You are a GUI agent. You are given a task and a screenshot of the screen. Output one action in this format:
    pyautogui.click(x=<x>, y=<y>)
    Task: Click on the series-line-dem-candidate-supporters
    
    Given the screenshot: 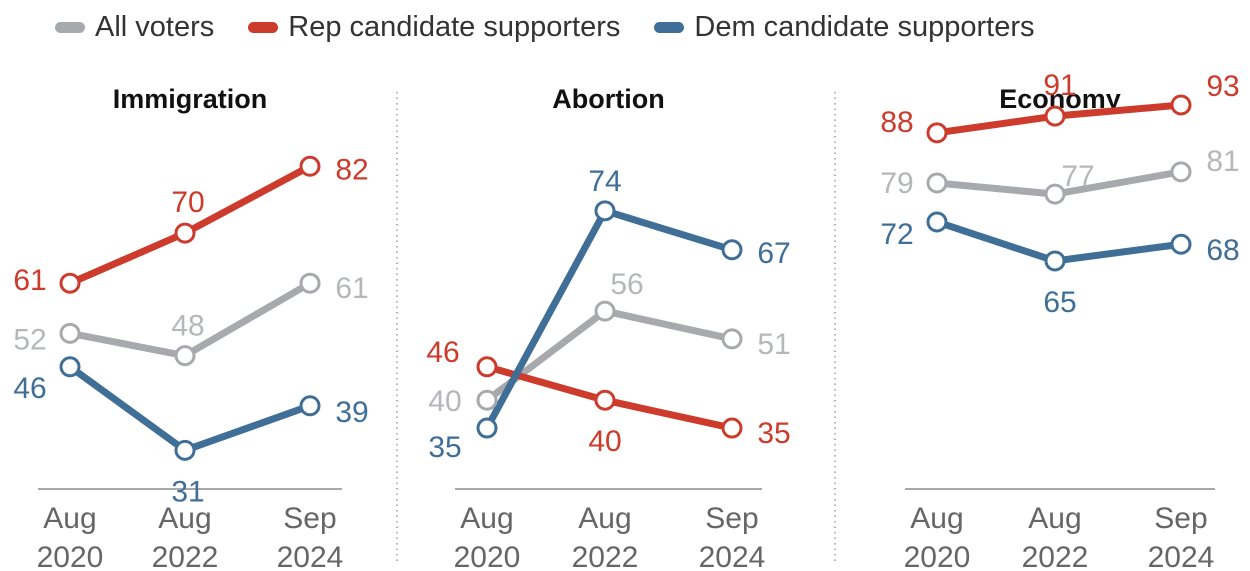 What is the action you would take?
    pyautogui.click(x=190, y=408)
    